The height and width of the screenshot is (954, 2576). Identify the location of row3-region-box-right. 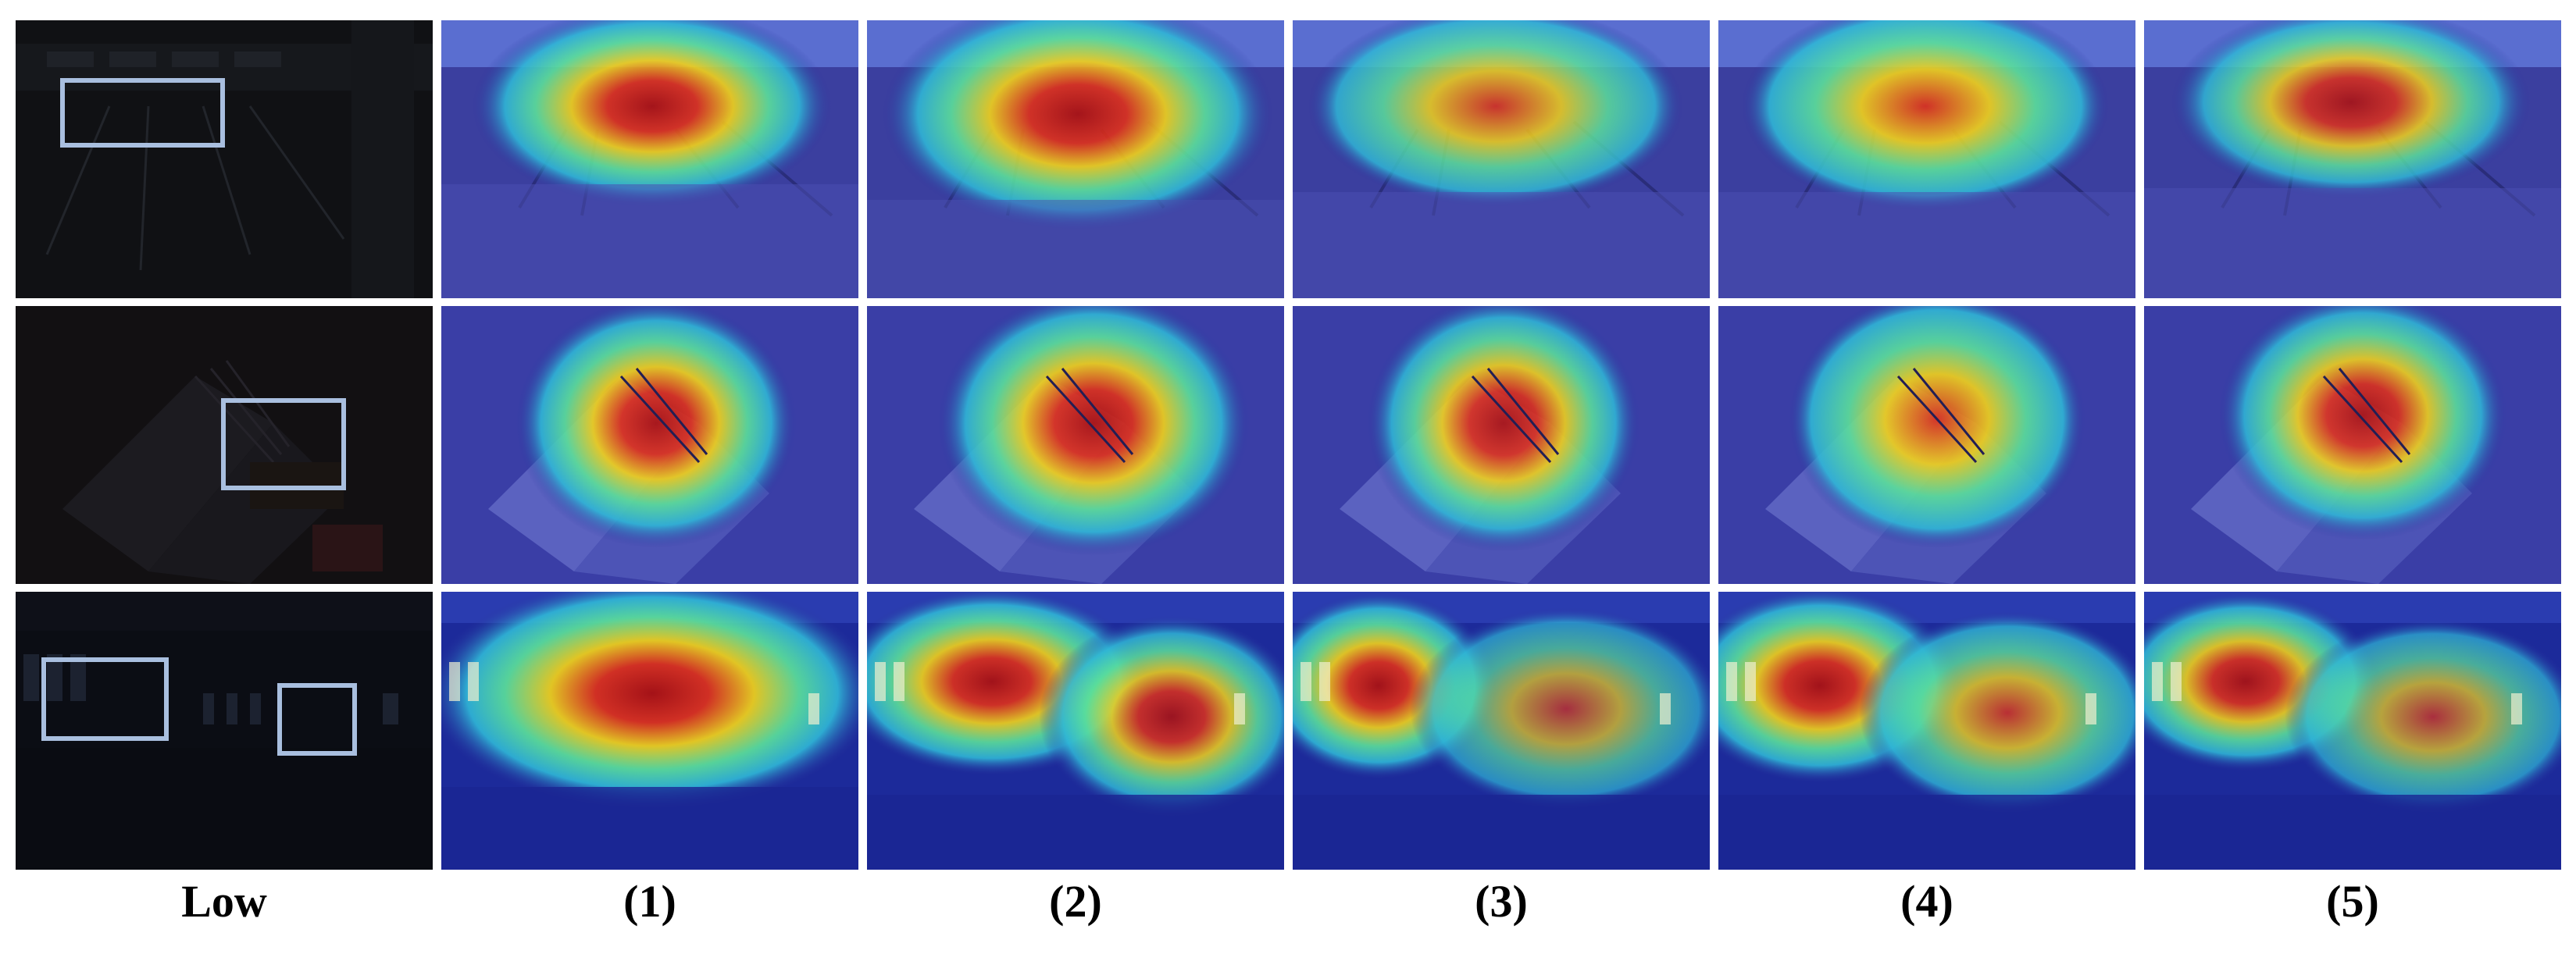
(317, 719).